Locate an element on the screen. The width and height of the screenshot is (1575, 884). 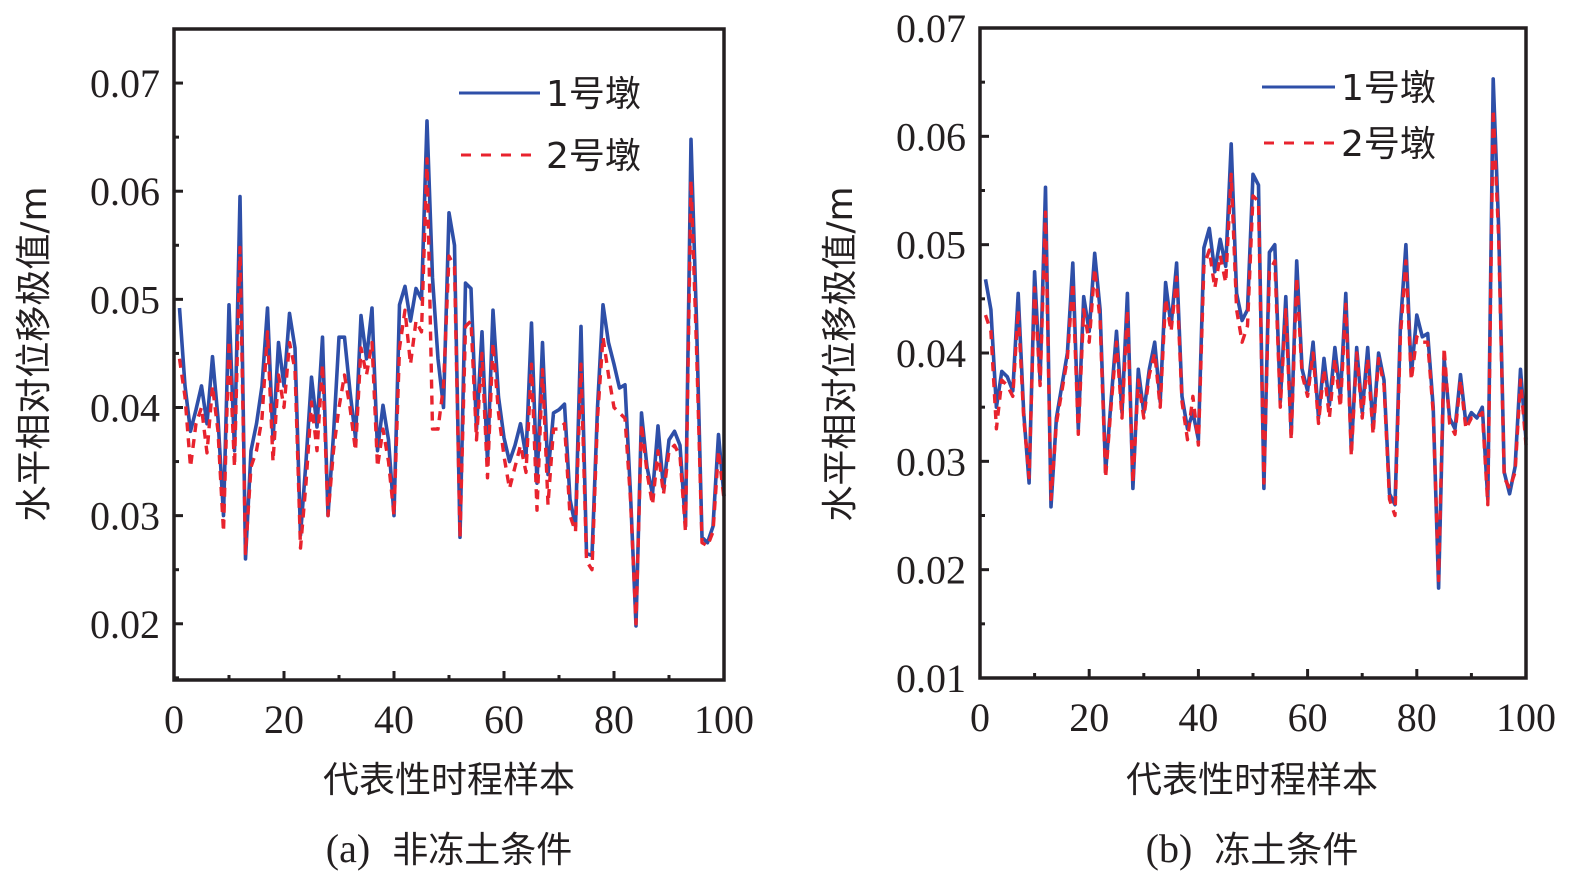
chart-a-caption-prefix: (a) is located at coordinates (348, 848).